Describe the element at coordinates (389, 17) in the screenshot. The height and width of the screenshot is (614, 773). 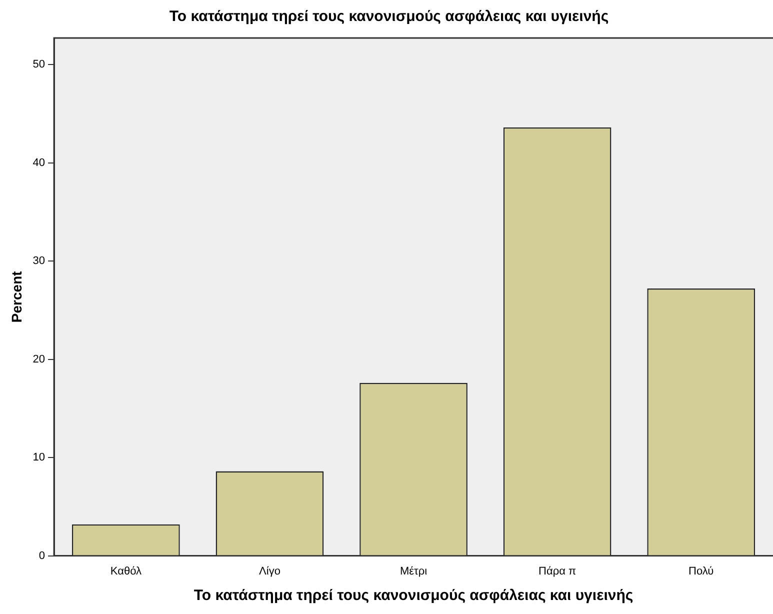
I see `chart-title: Το κατάστημα τηρεί τους κανονισμούς ασφάλειας και υγιεινής` at that location.